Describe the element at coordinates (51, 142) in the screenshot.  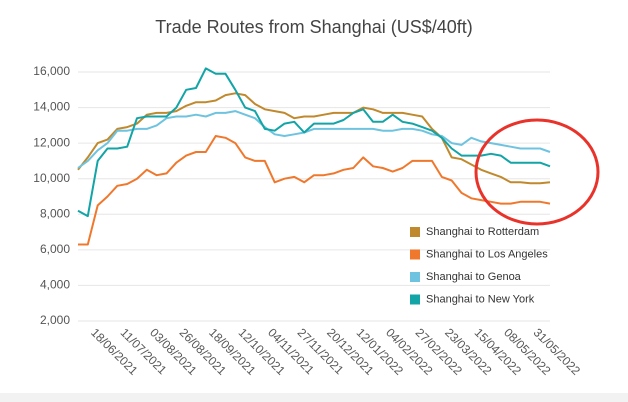
I see `y-tick-label: 12,000` at that location.